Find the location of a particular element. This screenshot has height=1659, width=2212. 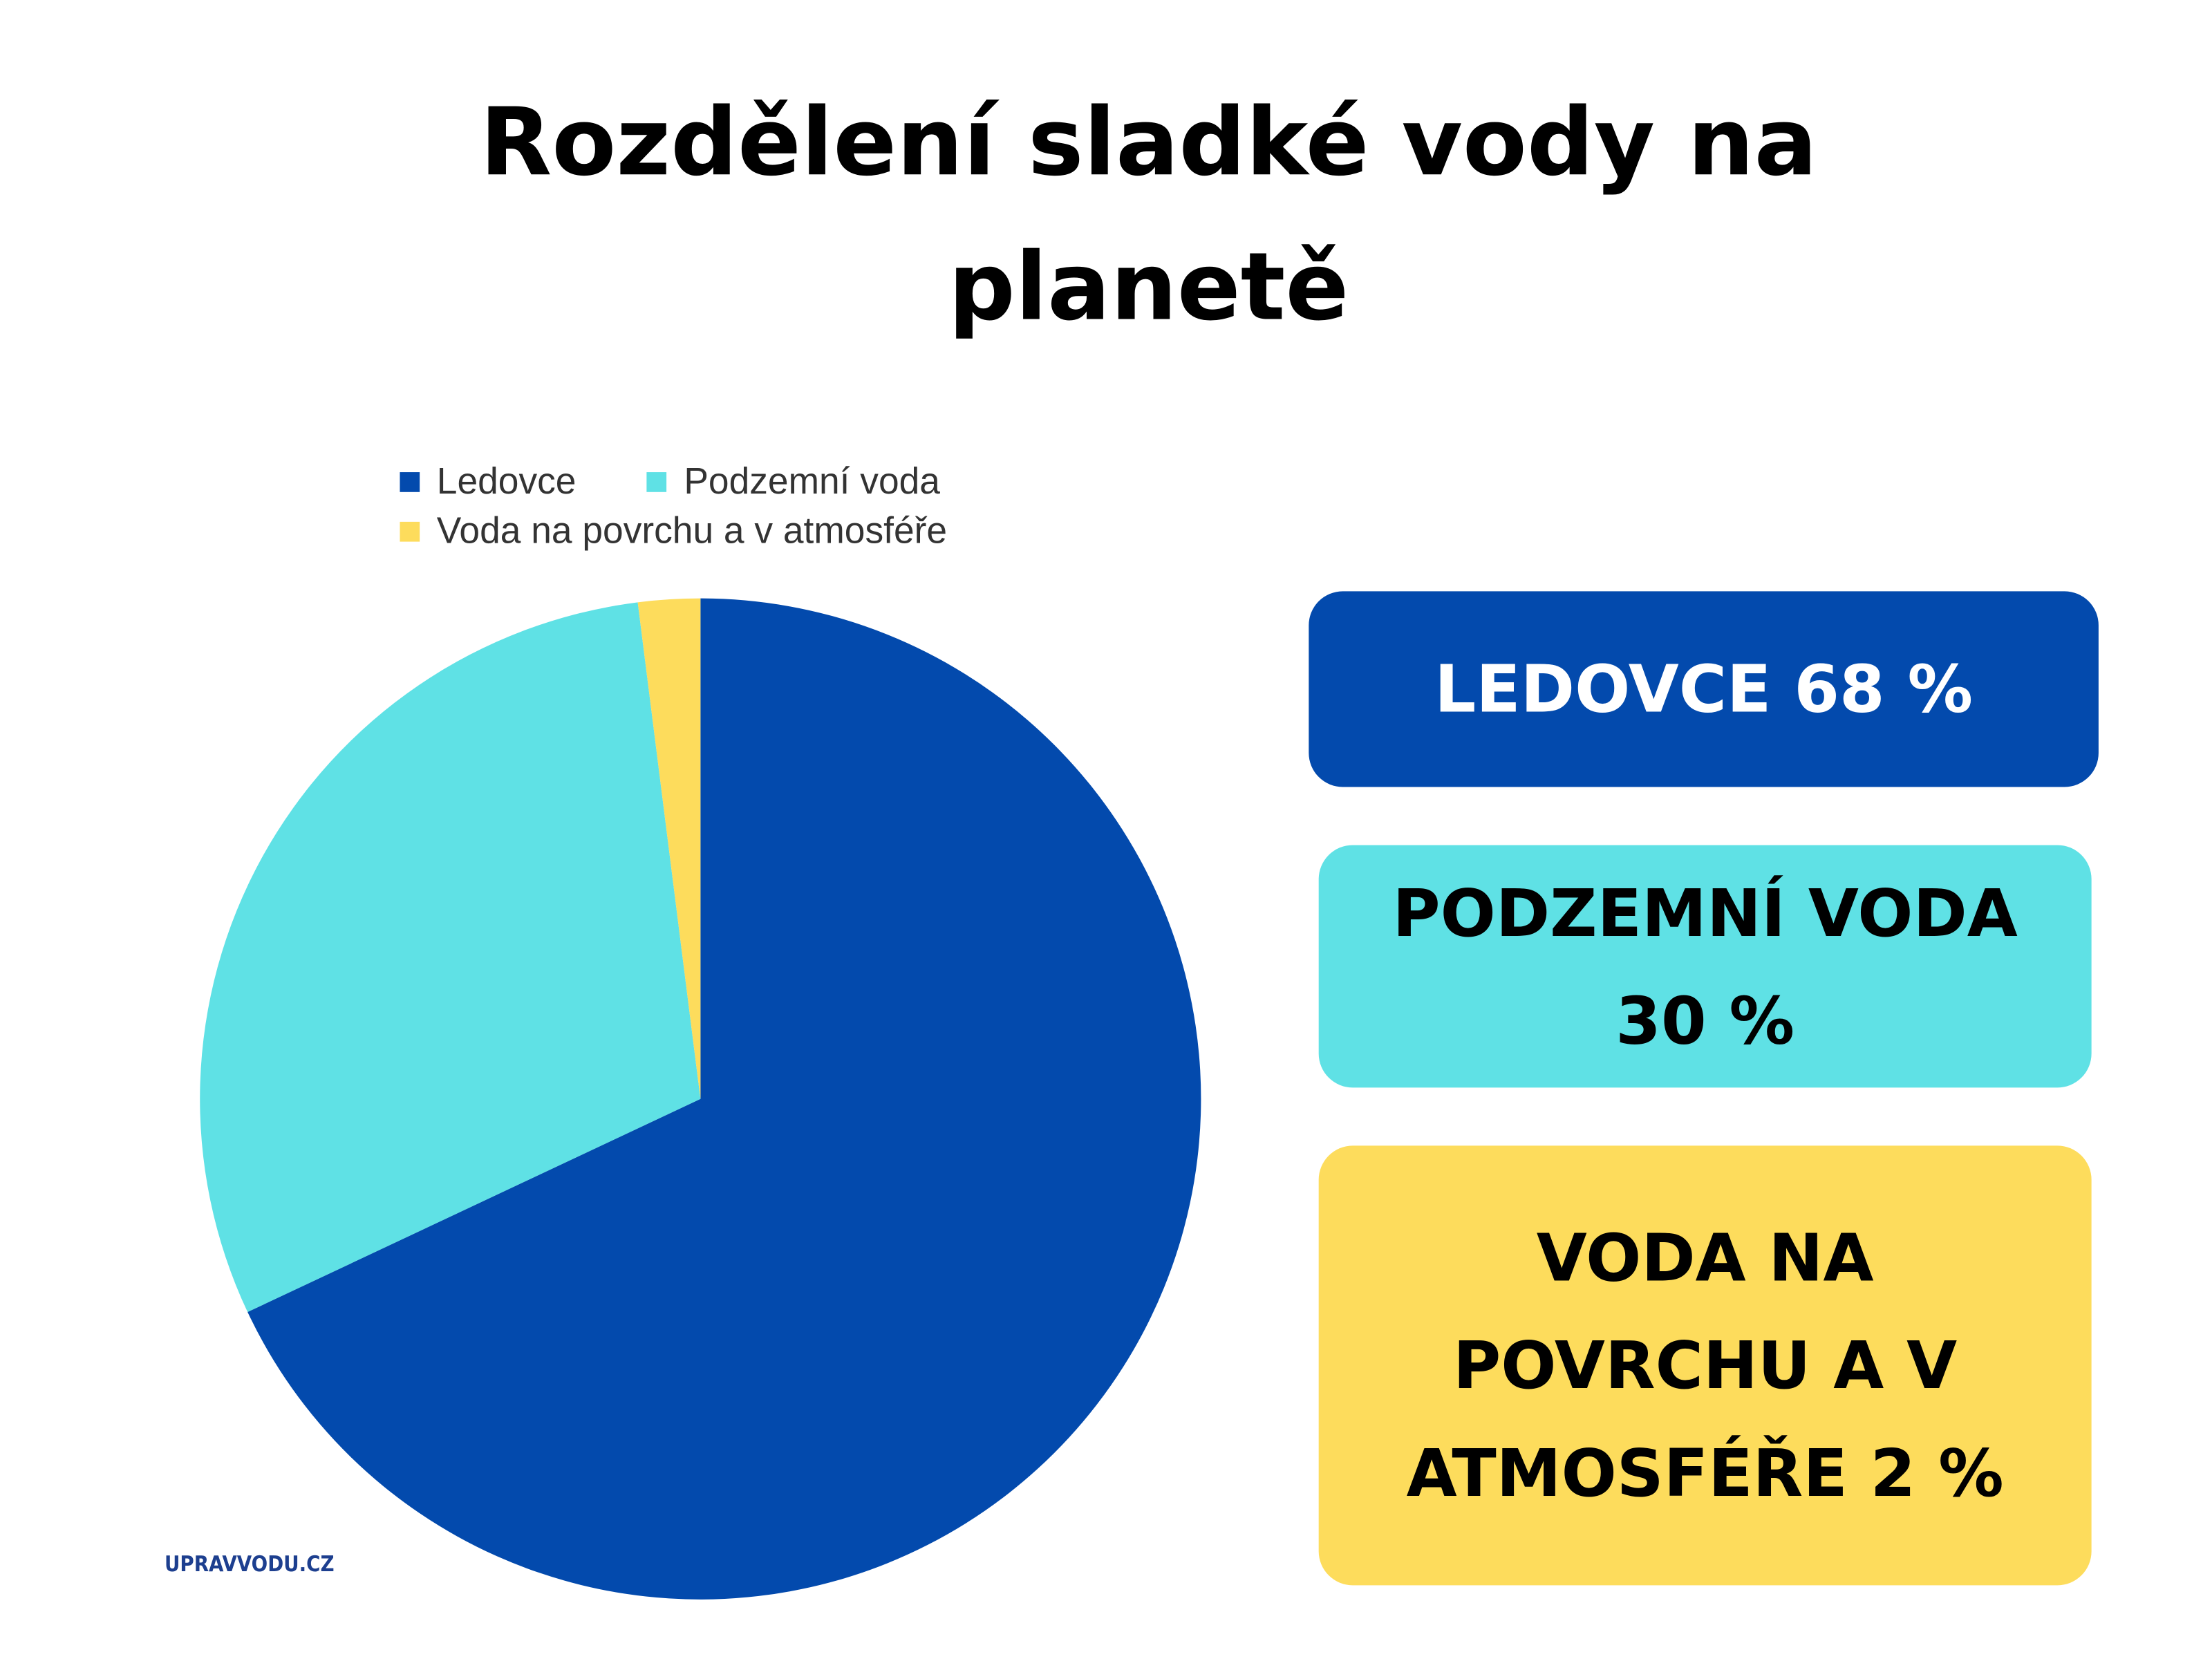

legend-label: Podzemní voda is located at coordinates (812, 481).